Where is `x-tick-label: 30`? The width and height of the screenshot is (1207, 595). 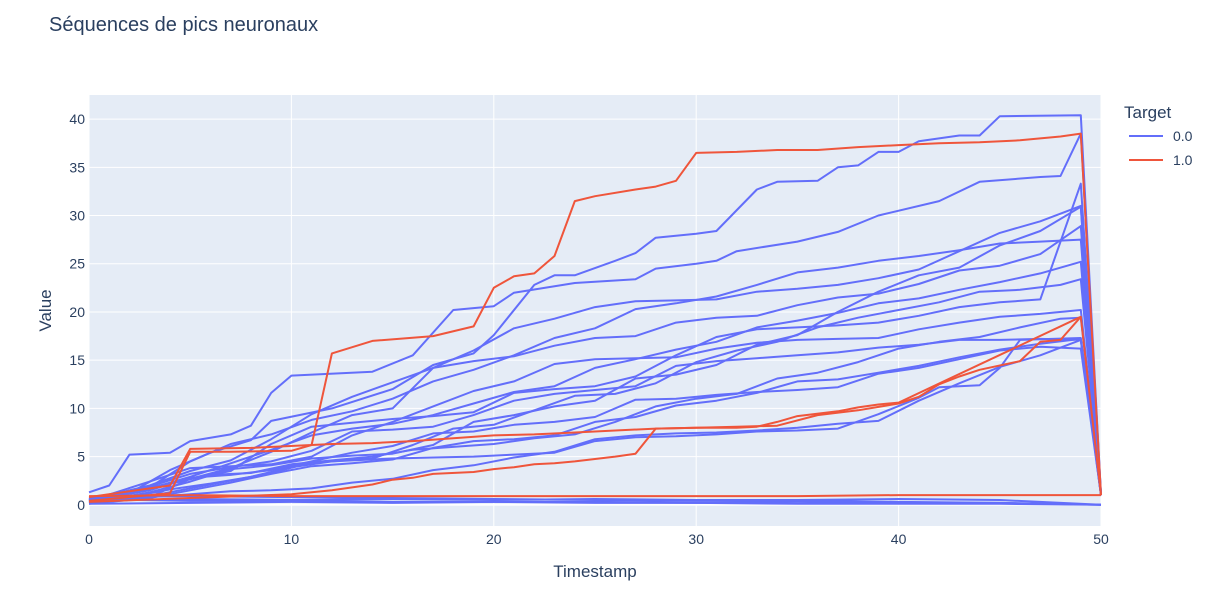
x-tick-label: 30 is located at coordinates (696, 539).